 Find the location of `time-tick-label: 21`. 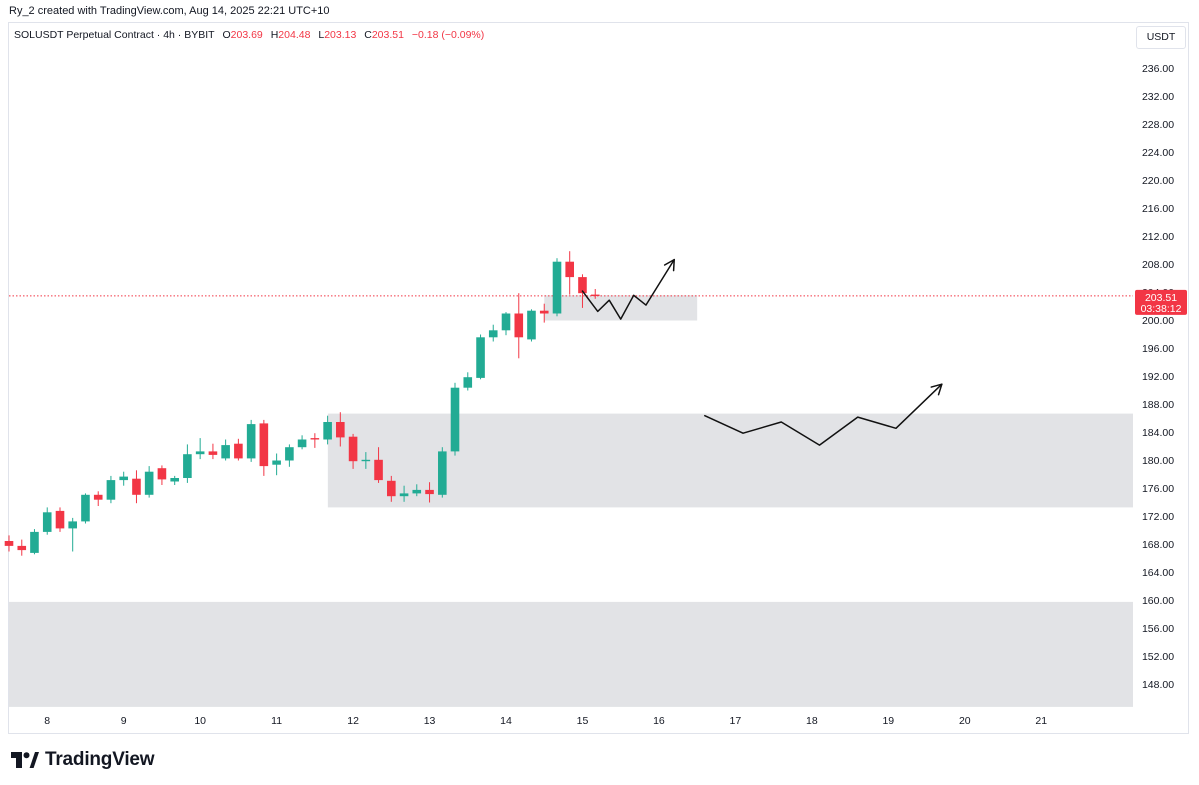

time-tick-label: 21 is located at coordinates (1041, 721).